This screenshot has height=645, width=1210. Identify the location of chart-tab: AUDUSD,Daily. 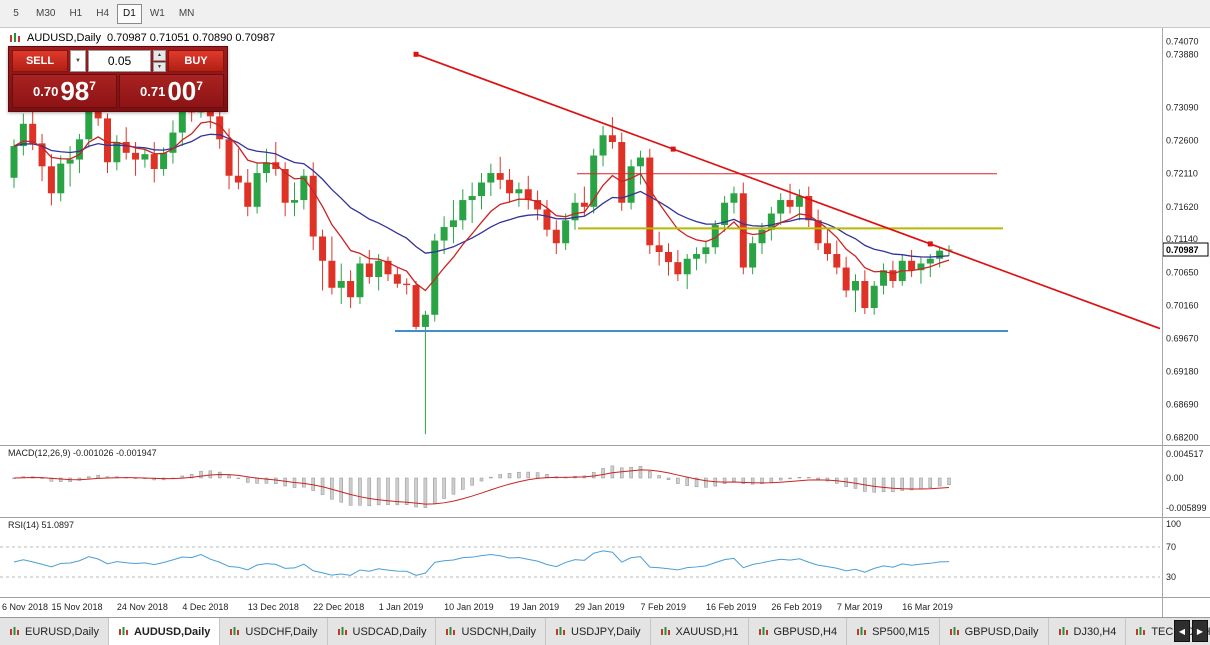
(164, 631).